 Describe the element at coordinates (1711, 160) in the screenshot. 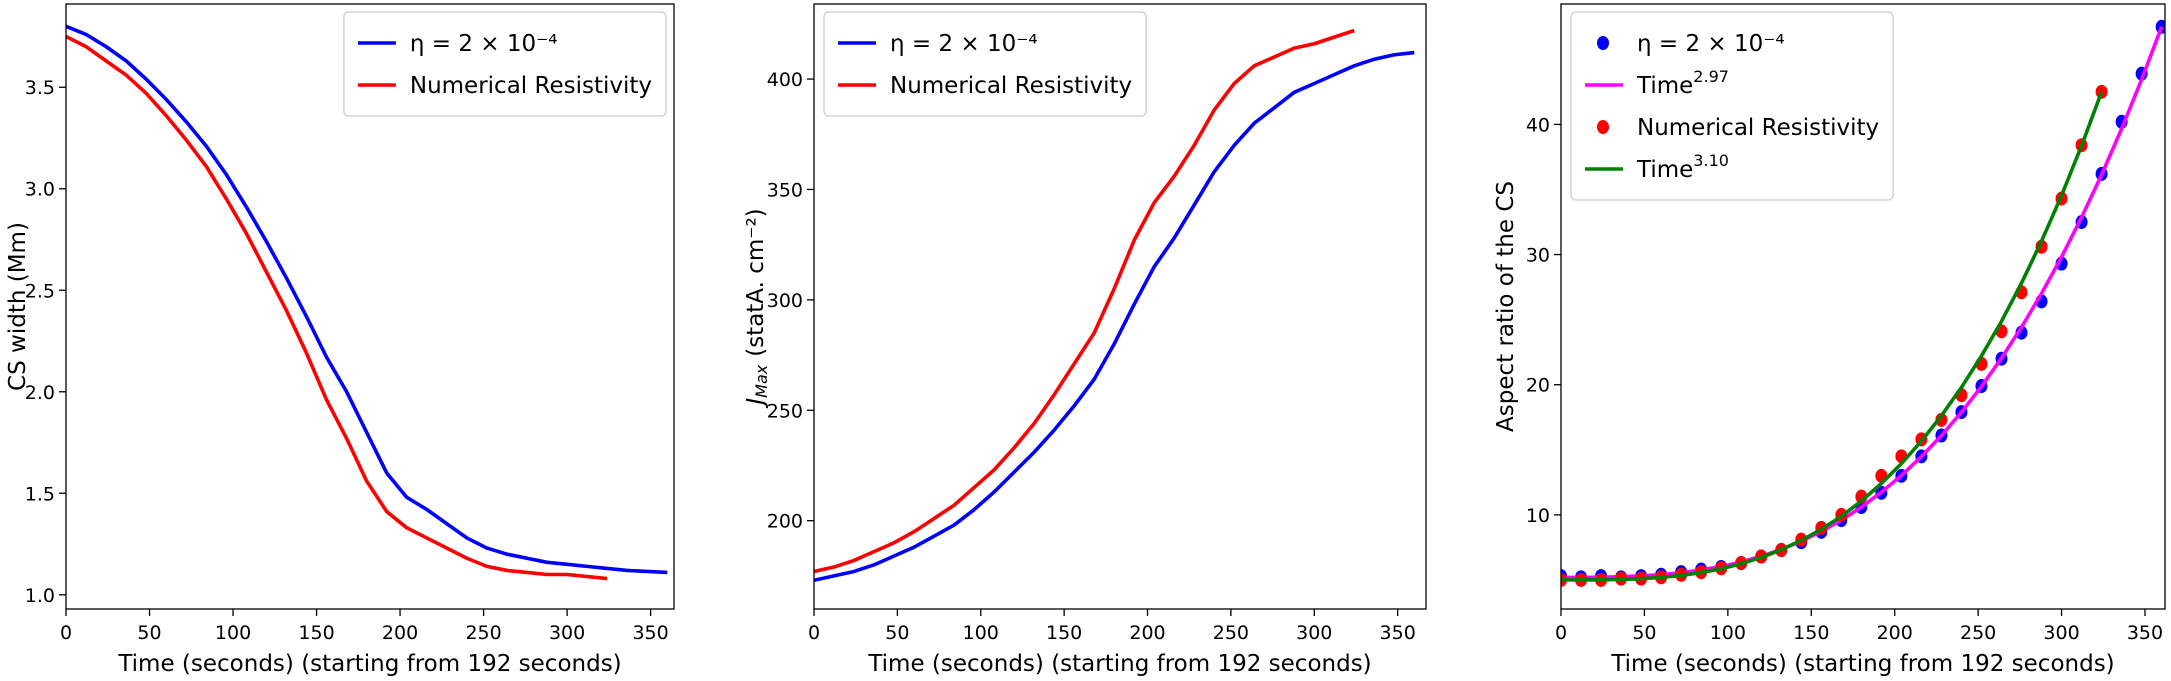

I see `legend-exponent: 3.10` at that location.